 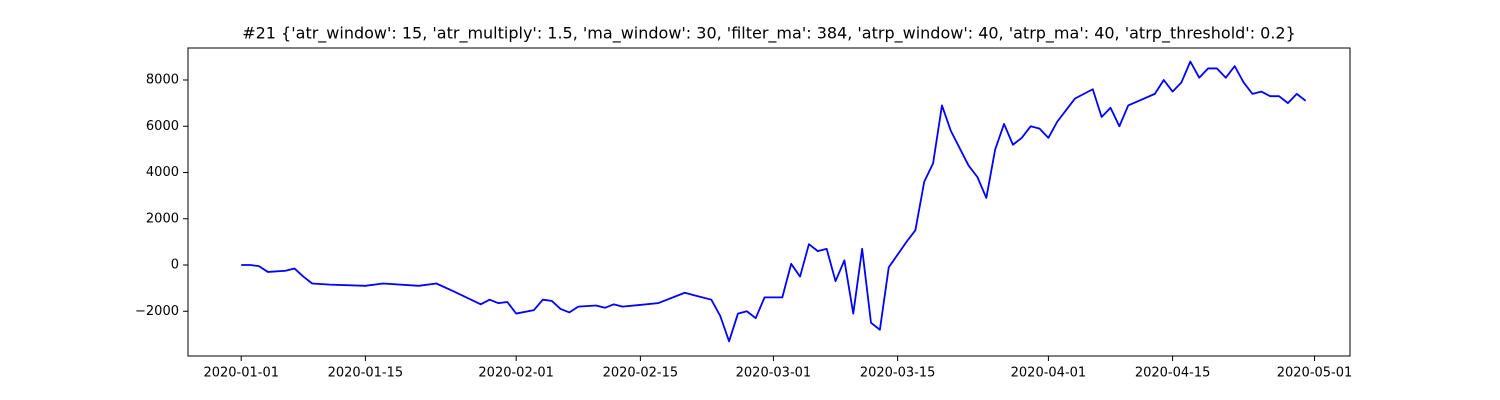 What do you see at coordinates (162, 126) in the screenshot?
I see `y-tick-label: 6000` at bounding box center [162, 126].